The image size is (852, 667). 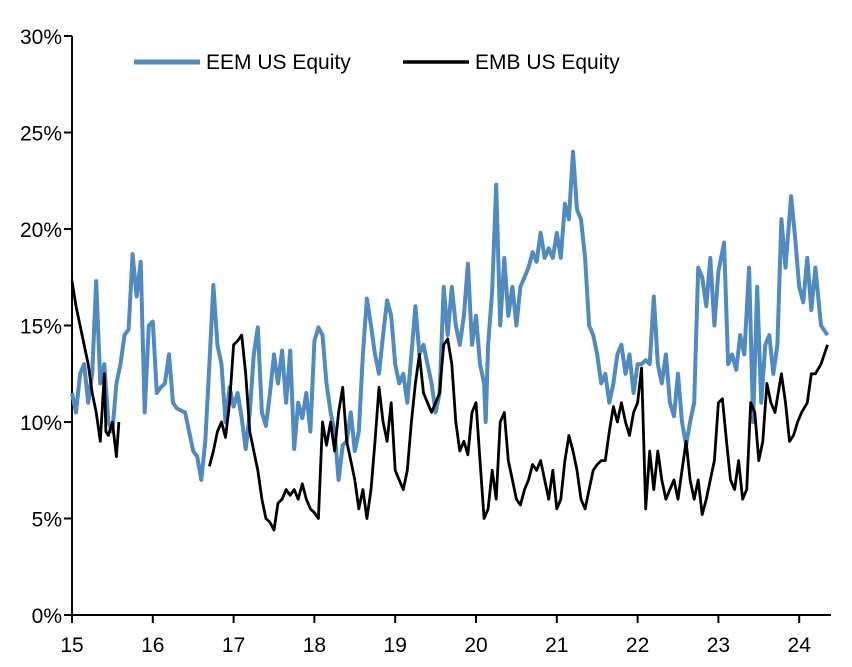 I want to click on x-tick-label: 21, so click(x=556, y=645).